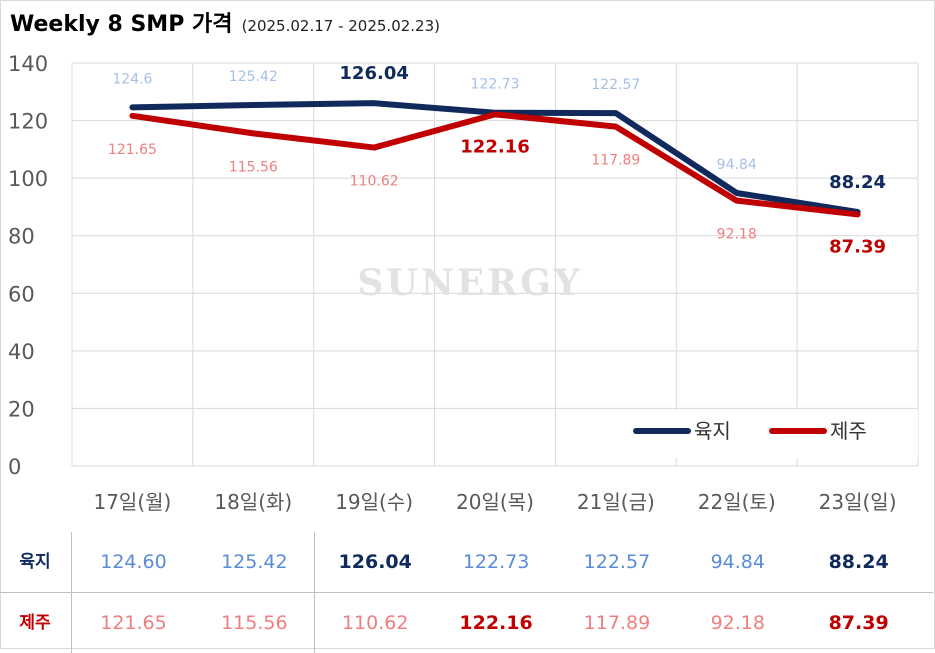 The image size is (935, 653). What do you see at coordinates (470, 283) in the screenshot?
I see `watermark: SUNERGY` at bounding box center [470, 283].